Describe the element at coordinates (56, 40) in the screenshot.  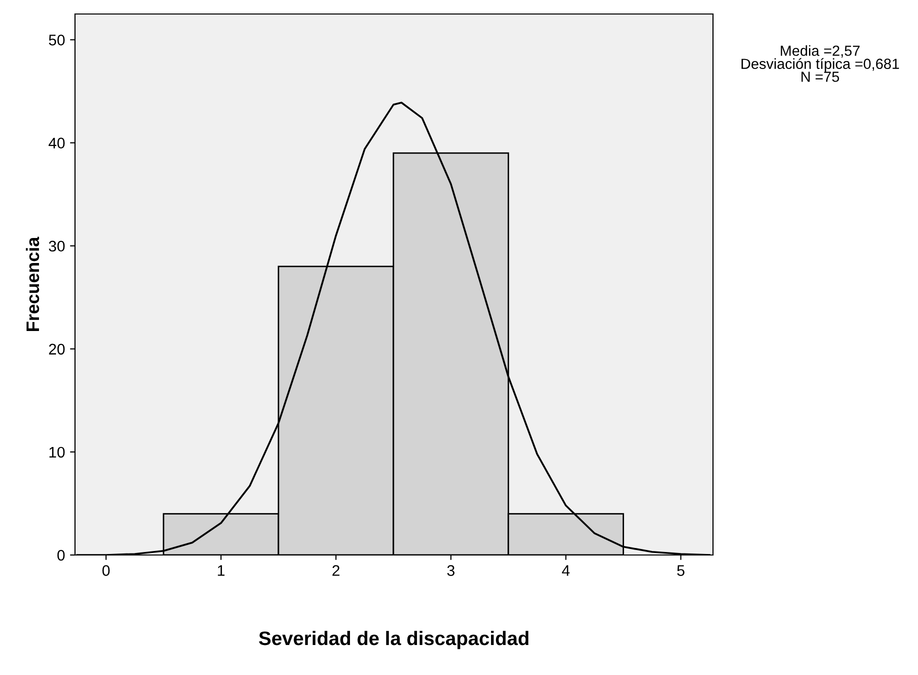
I see `y-tick-label: 50` at that location.